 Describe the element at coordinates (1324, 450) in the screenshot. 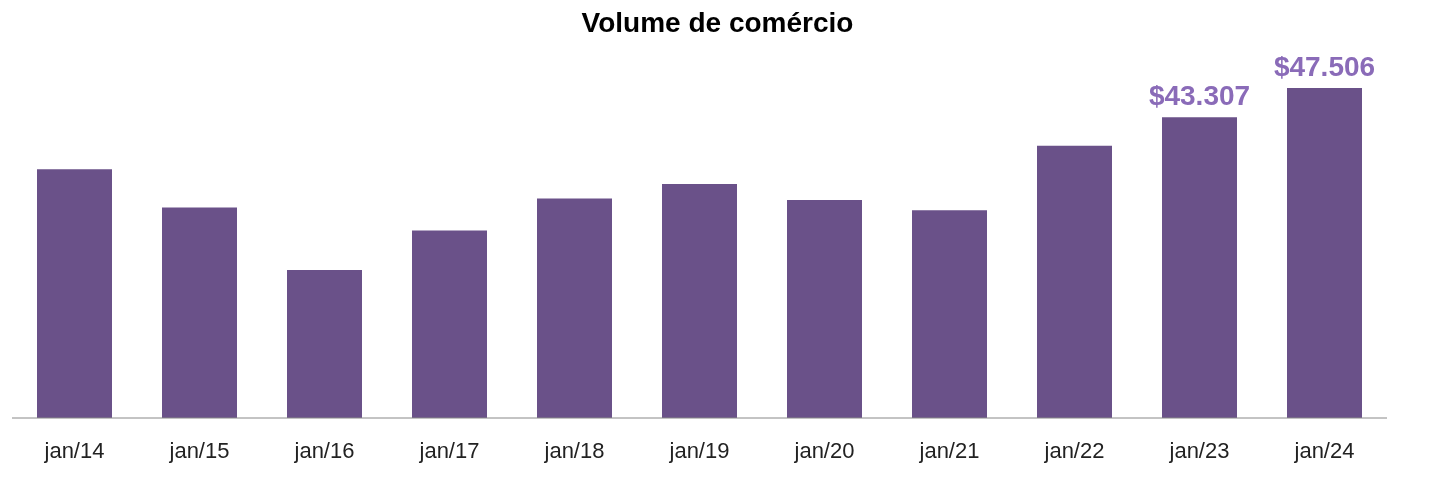

I see `x-tick-label: jan/24` at that location.